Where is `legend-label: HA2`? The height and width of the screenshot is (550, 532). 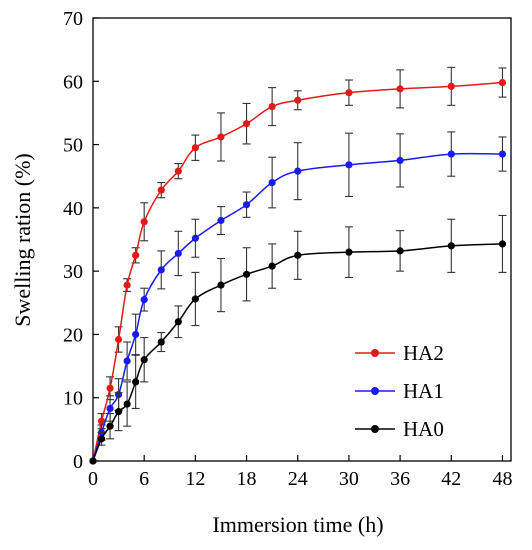
legend-label: HA2 is located at coordinates (423, 353).